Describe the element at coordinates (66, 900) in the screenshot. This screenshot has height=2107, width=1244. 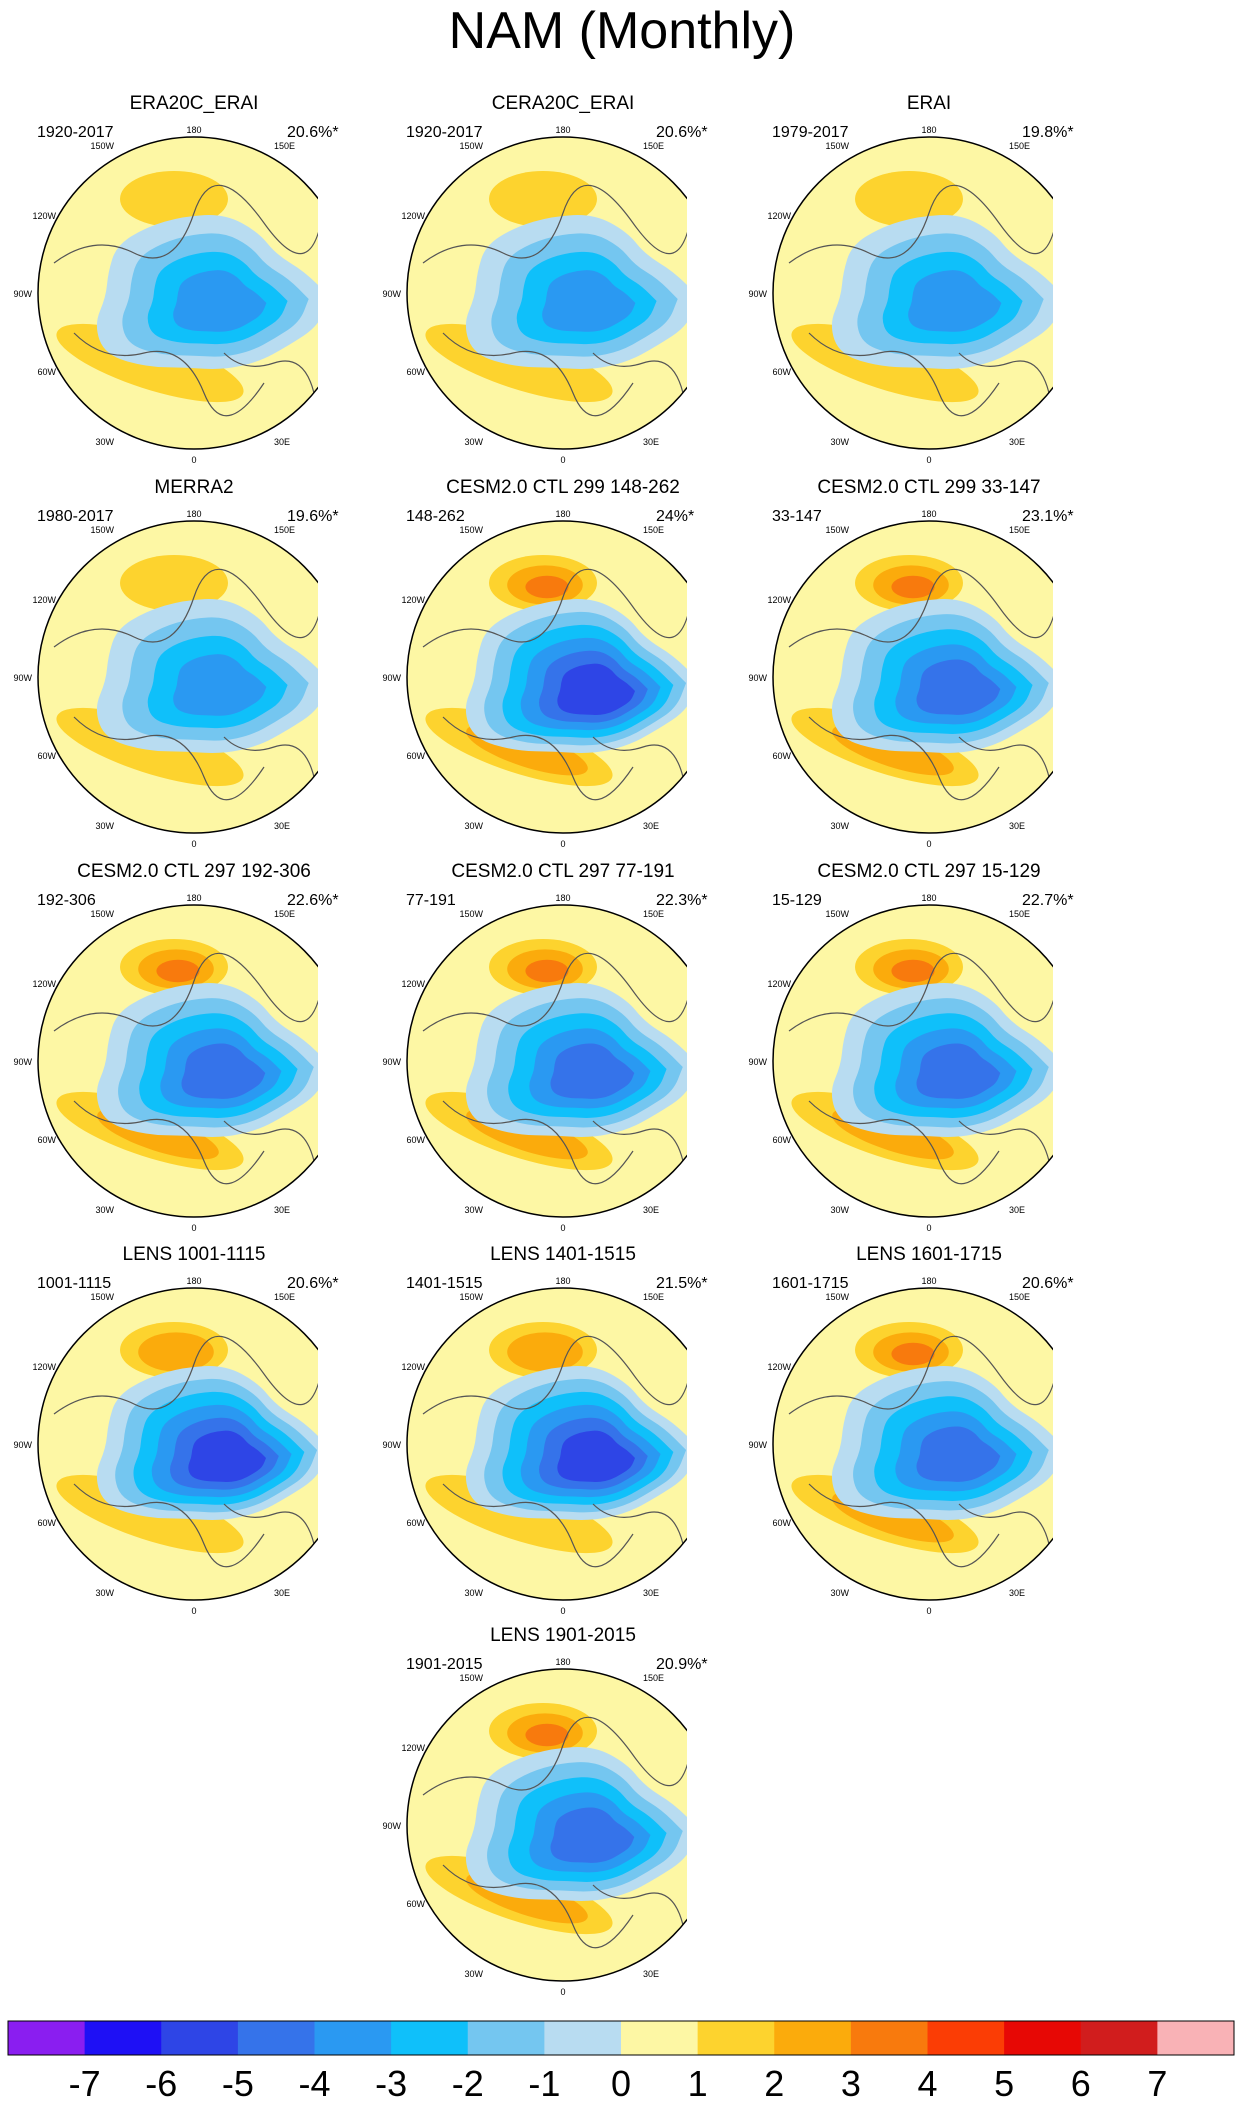
I see `panel-years: 192-306` at that location.